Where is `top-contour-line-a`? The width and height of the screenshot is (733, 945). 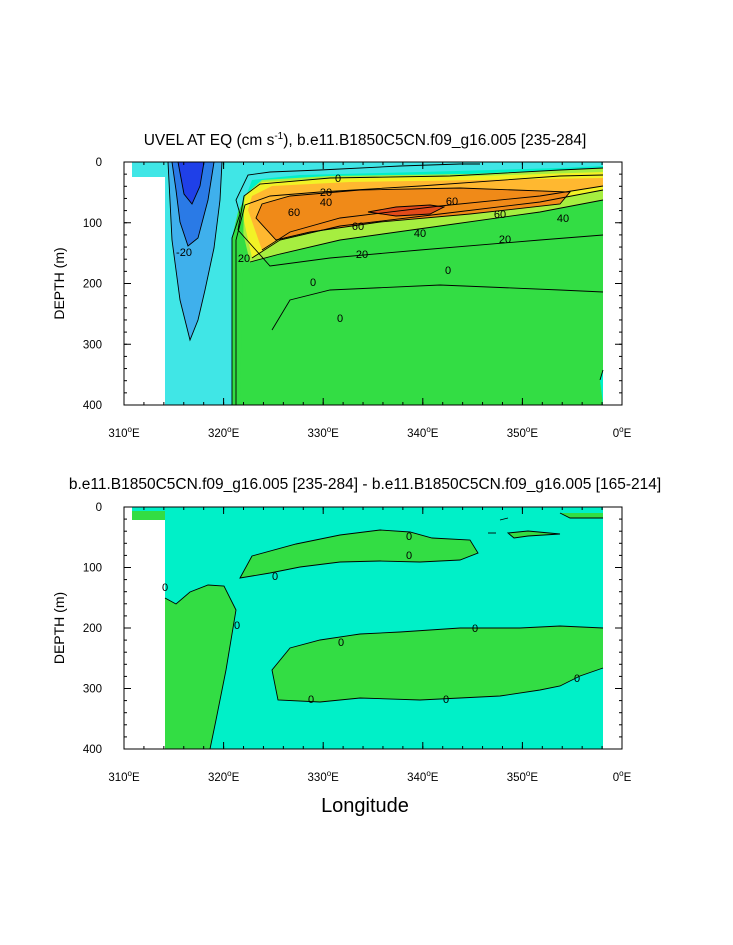 top-contour-line-a is located at coordinates (420, 199).